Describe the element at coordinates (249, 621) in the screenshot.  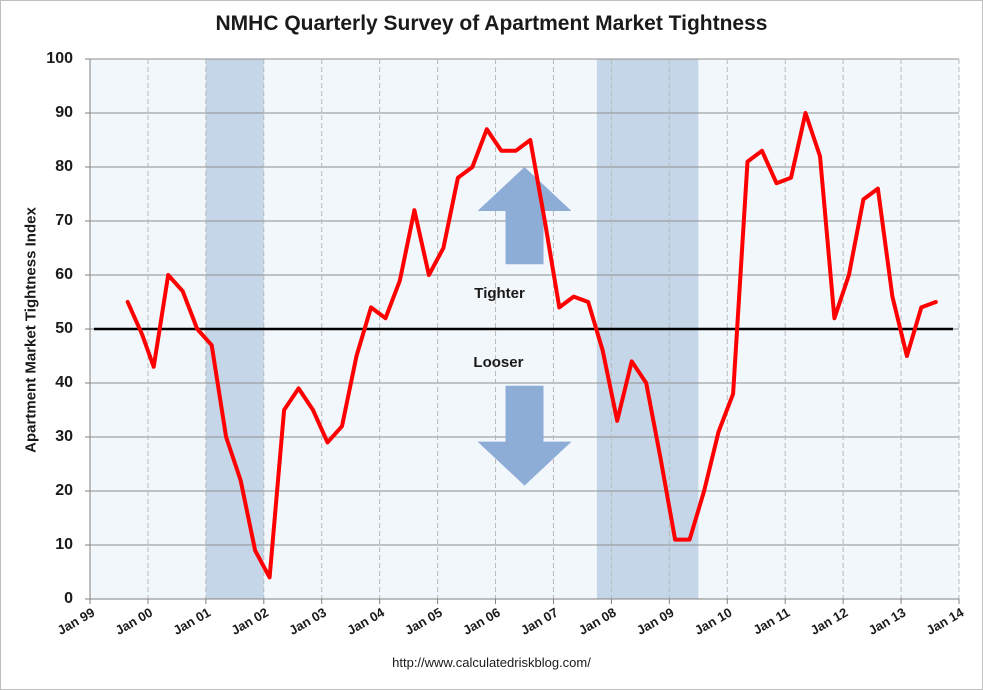
I see `x-tick-label: Jan 02` at that location.